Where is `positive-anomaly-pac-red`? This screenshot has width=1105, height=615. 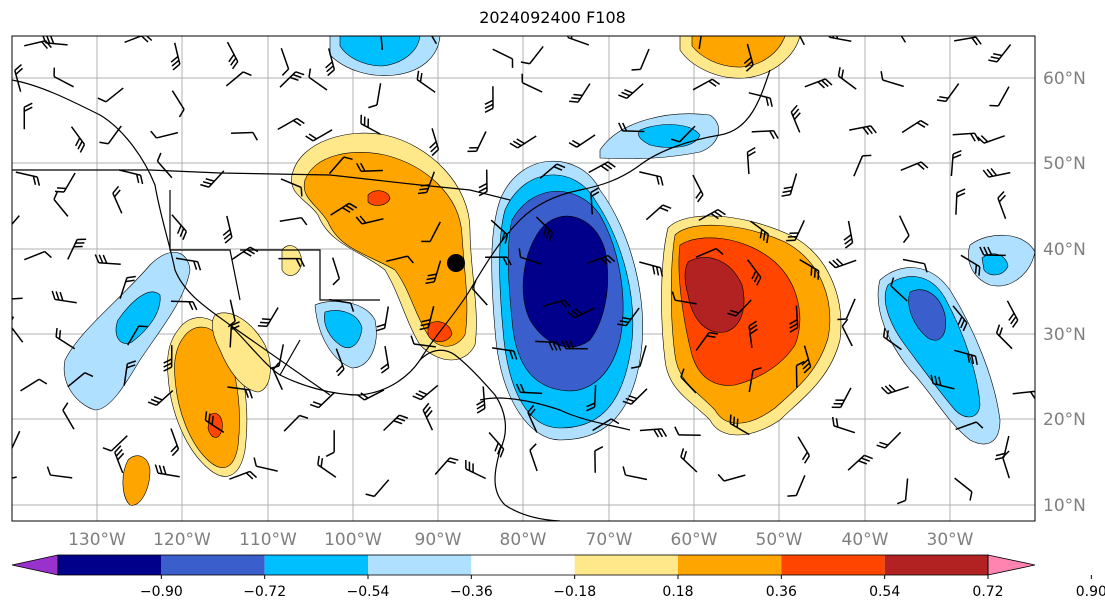 positive-anomaly-pac-red is located at coordinates (215, 425).